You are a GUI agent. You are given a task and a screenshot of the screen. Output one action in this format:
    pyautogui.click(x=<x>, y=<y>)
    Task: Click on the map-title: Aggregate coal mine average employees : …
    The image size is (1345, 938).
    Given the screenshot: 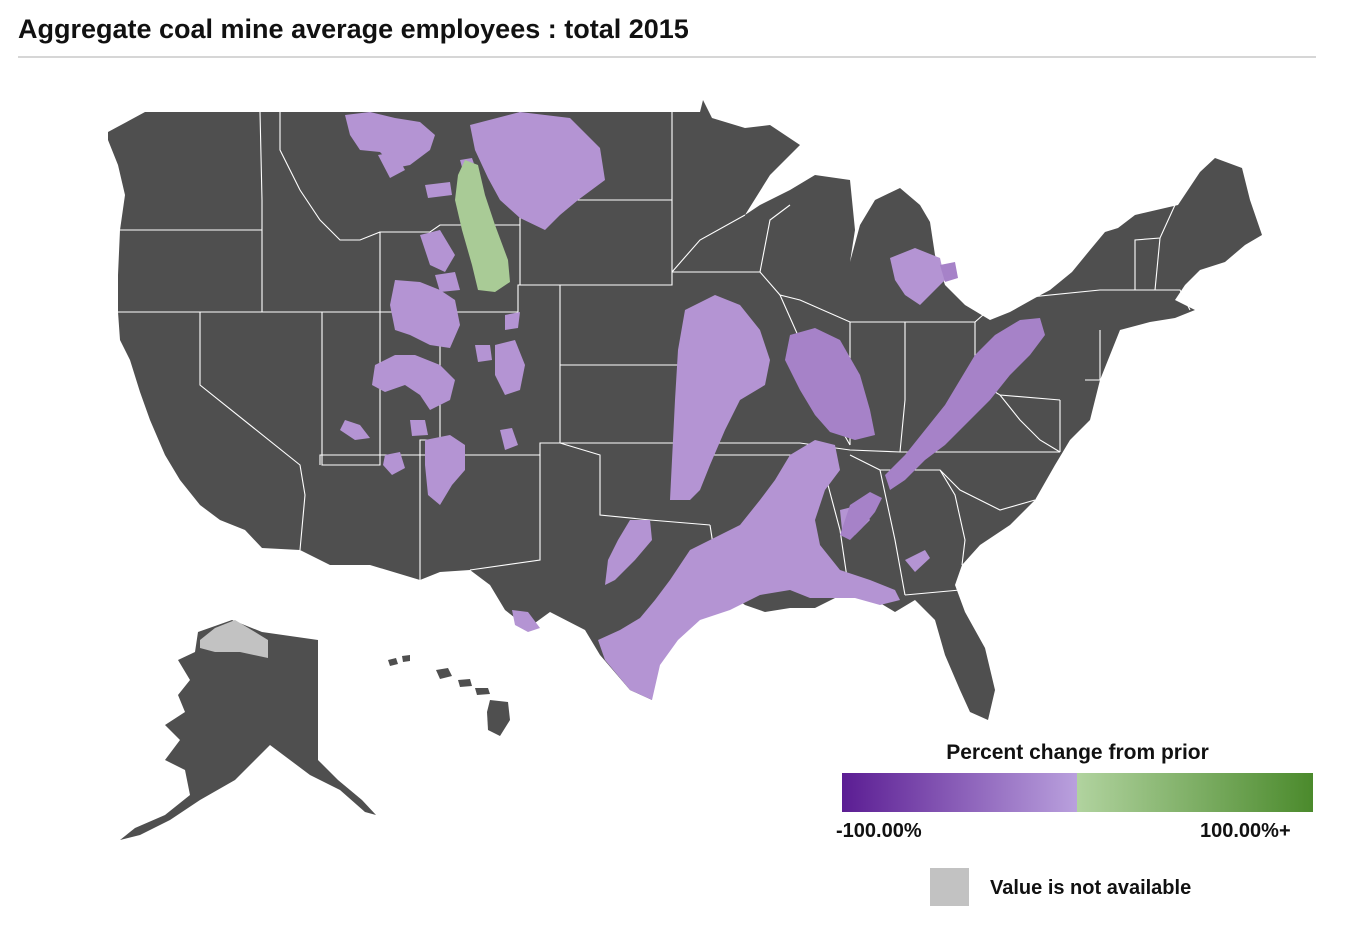 What is the action you would take?
    pyautogui.click(x=353, y=29)
    